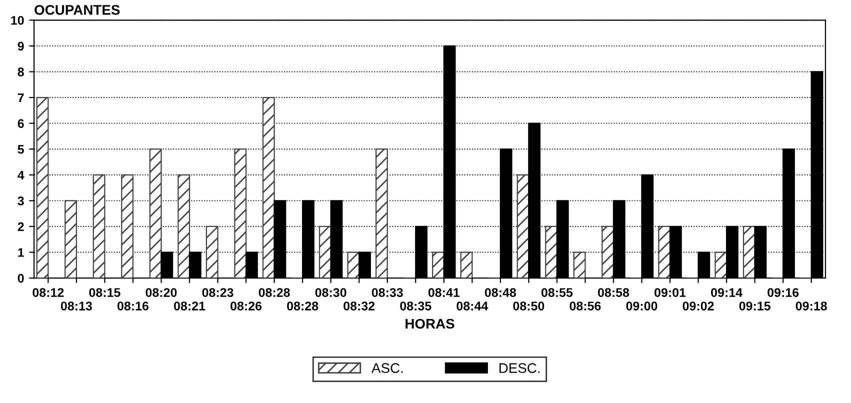 The image size is (851, 403). Describe the element at coordinates (783, 292) in the screenshot. I see `x-tick-label: 09:16` at that location.